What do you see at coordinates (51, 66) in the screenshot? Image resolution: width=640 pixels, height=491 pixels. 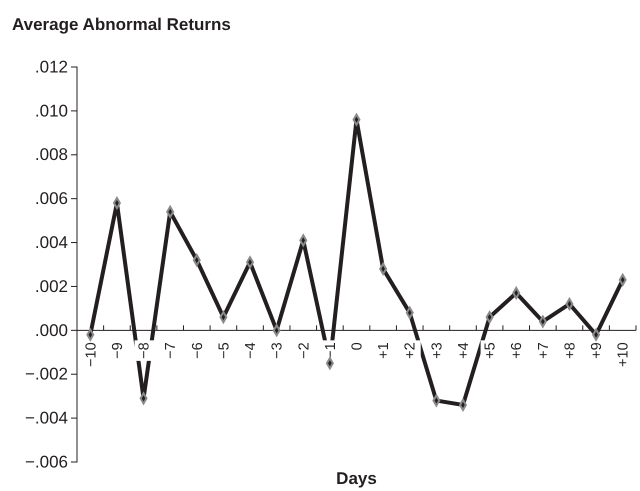 I see `y-tick-label: .012` at bounding box center [51, 66].